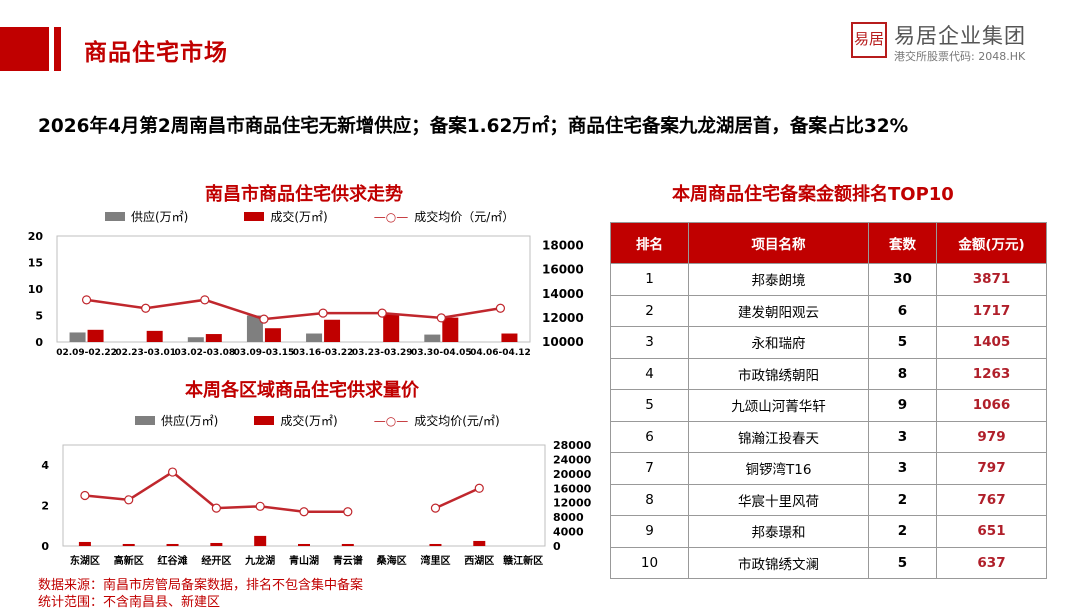 The image size is (1080, 610). Describe the element at coordinates (991, 279) in the screenshot. I see `cell-amount: 3871` at that location.